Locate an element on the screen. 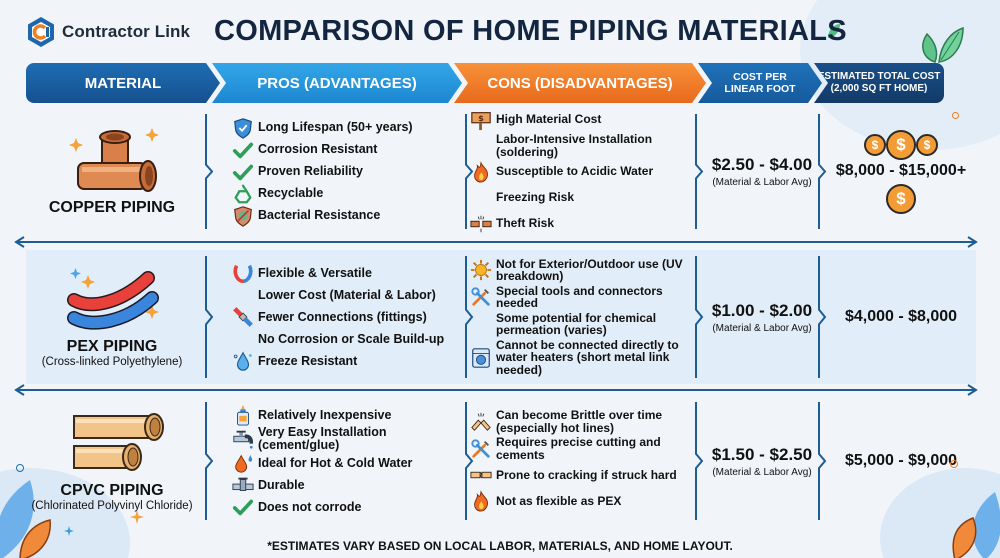 The width and height of the screenshot is (1000, 558). total-cost-value: $4,000 - $8,000 is located at coordinates (901, 316).